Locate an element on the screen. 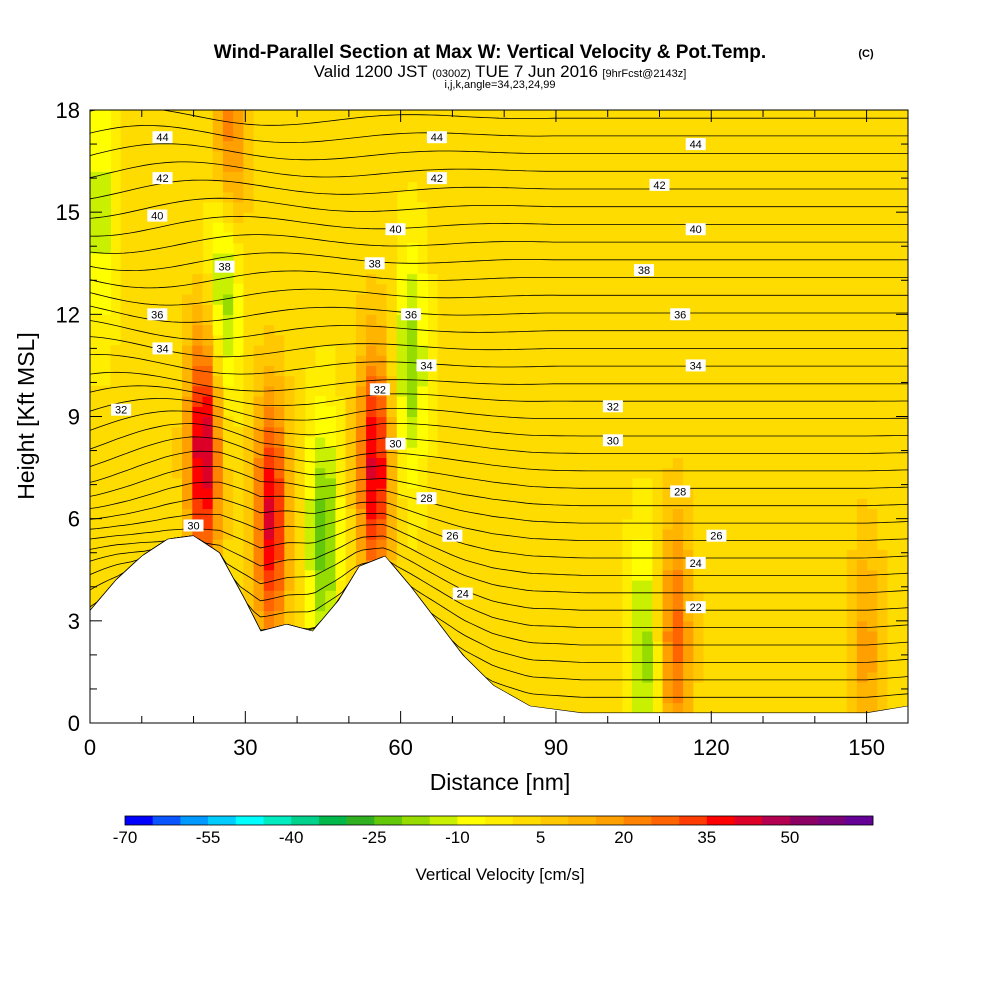 The height and width of the screenshot is (1000, 1000). contour-label-box is located at coordinates (612, 406).